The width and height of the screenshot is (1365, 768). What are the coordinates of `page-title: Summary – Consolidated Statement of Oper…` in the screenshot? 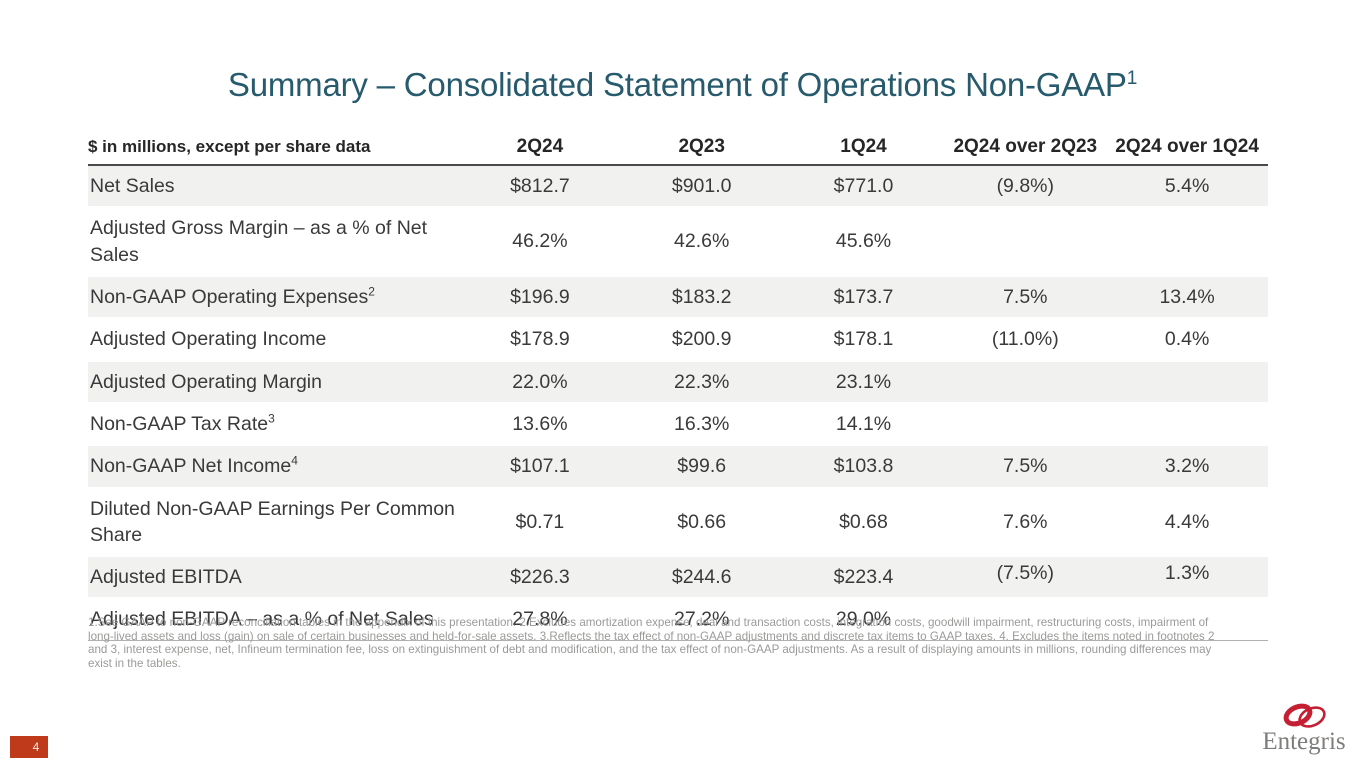 It's located at (682, 85).